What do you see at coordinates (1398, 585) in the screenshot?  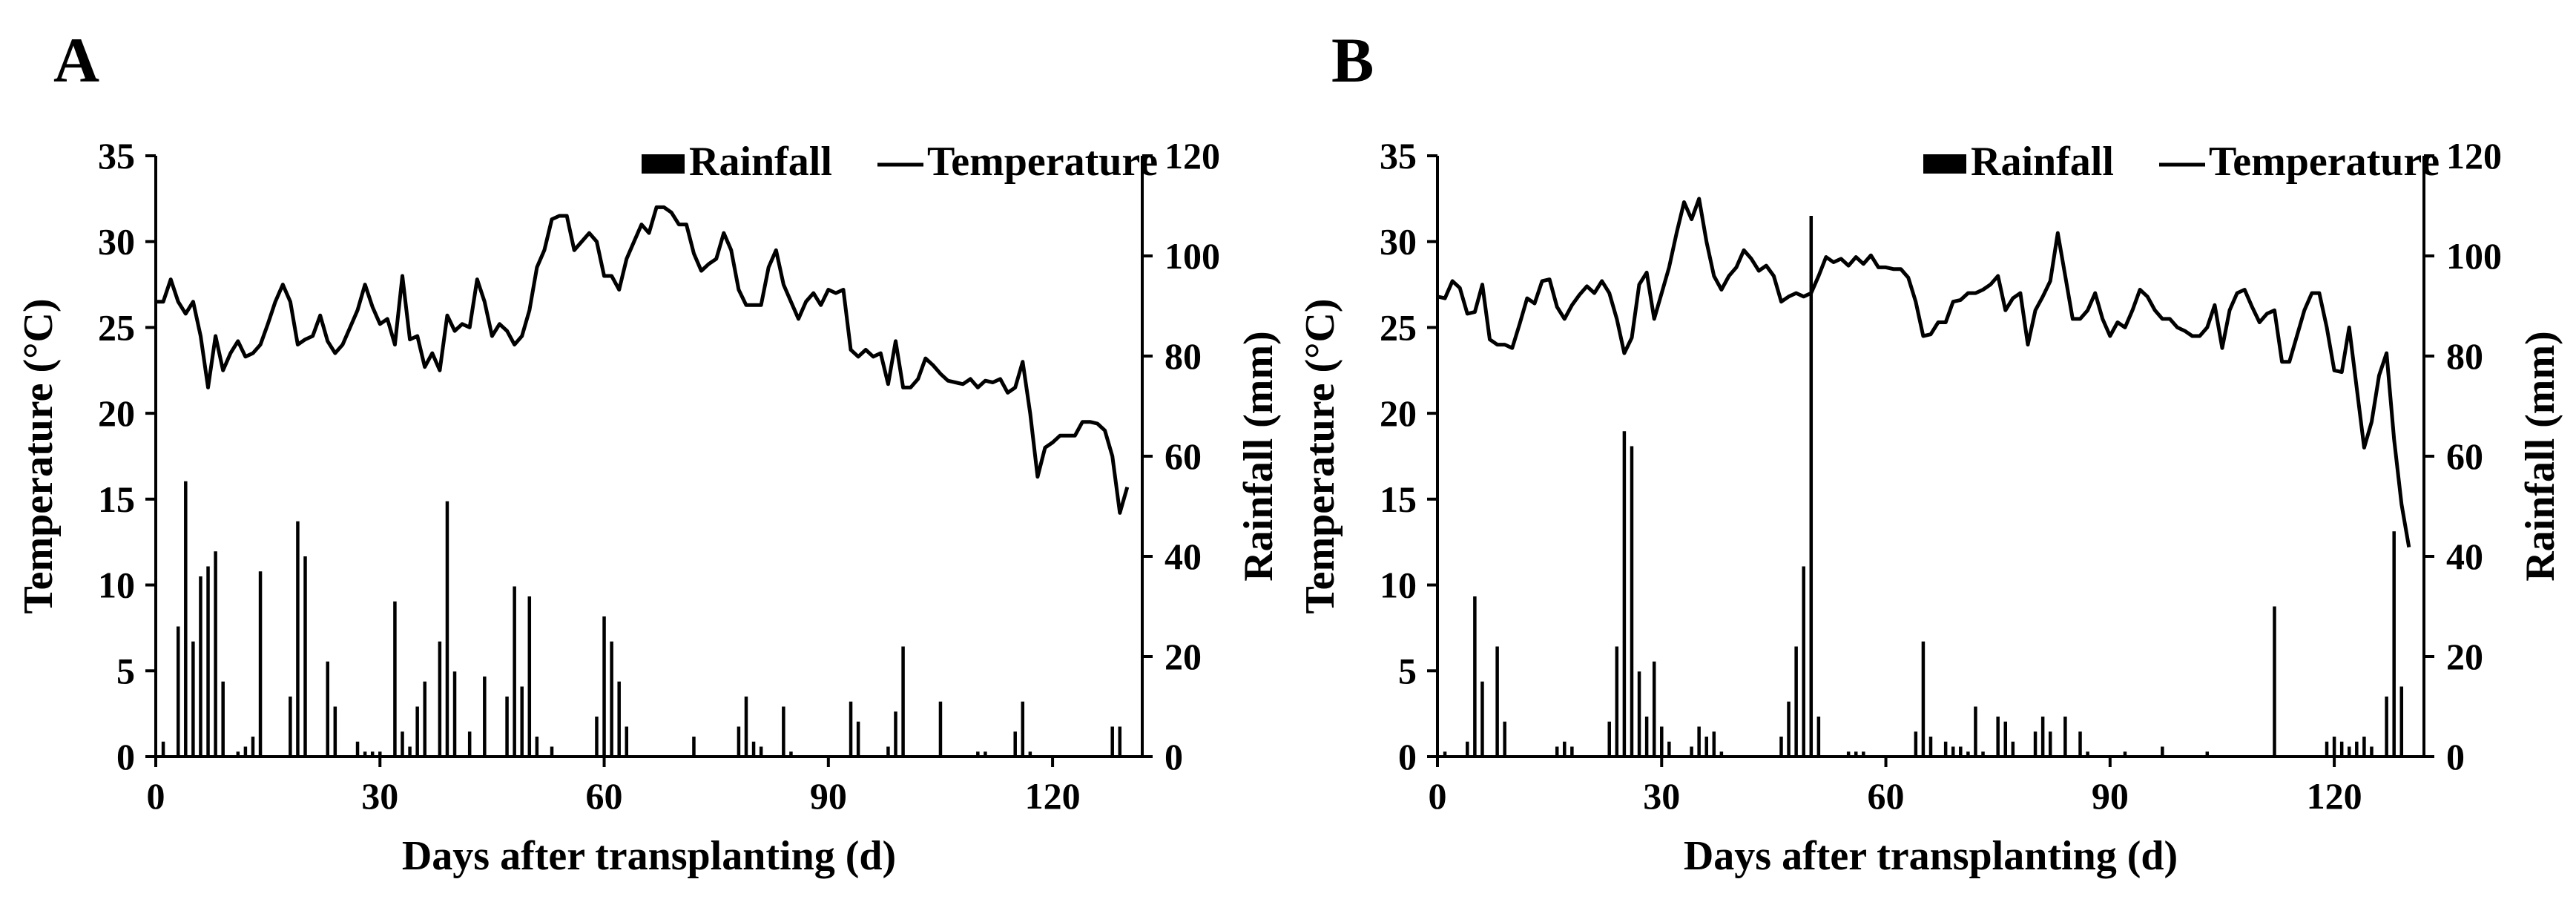 I see `y-tick-label: 10` at bounding box center [1398, 585].